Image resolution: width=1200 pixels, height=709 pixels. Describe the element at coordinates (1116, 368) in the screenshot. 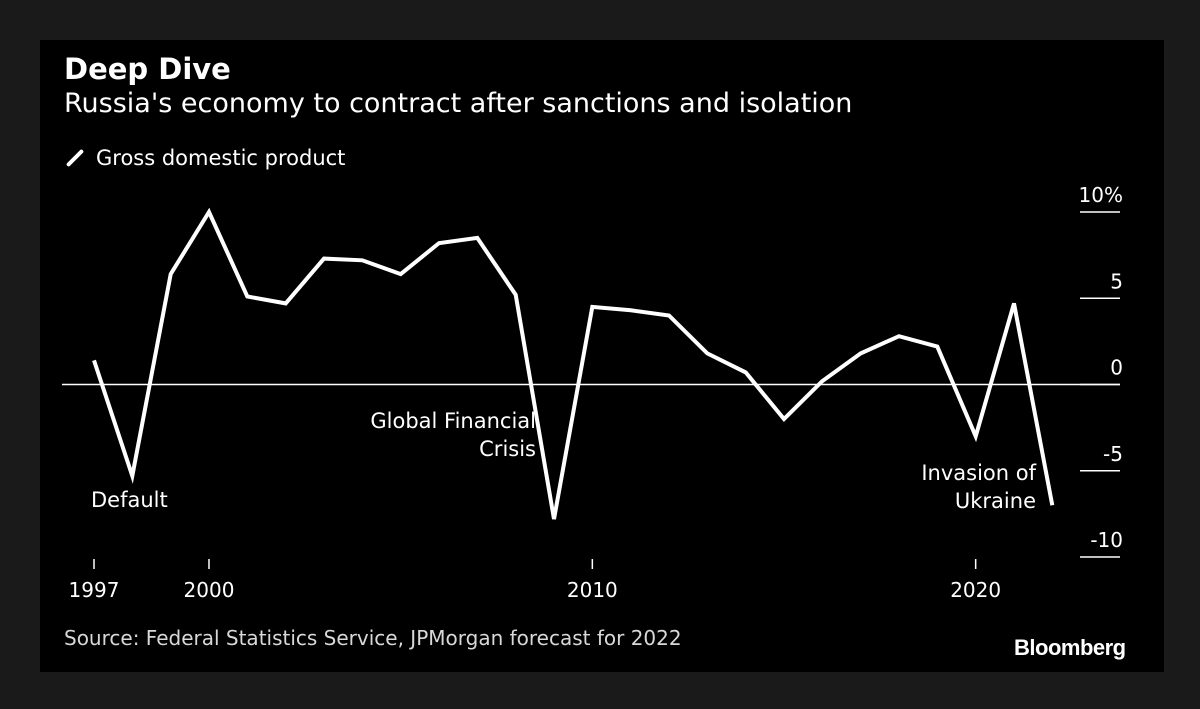

I see `y-tick-label: 0` at that location.